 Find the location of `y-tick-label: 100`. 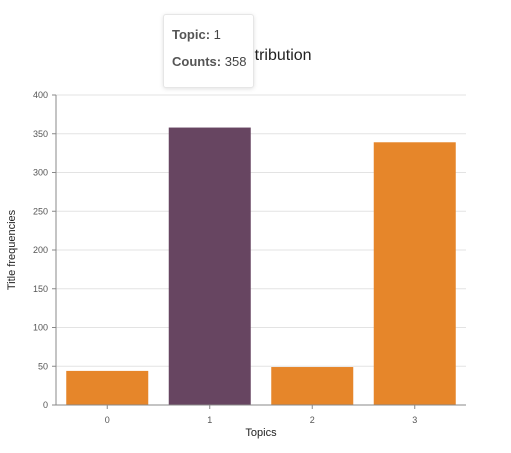

y-tick-label: 100 is located at coordinates (40, 328).